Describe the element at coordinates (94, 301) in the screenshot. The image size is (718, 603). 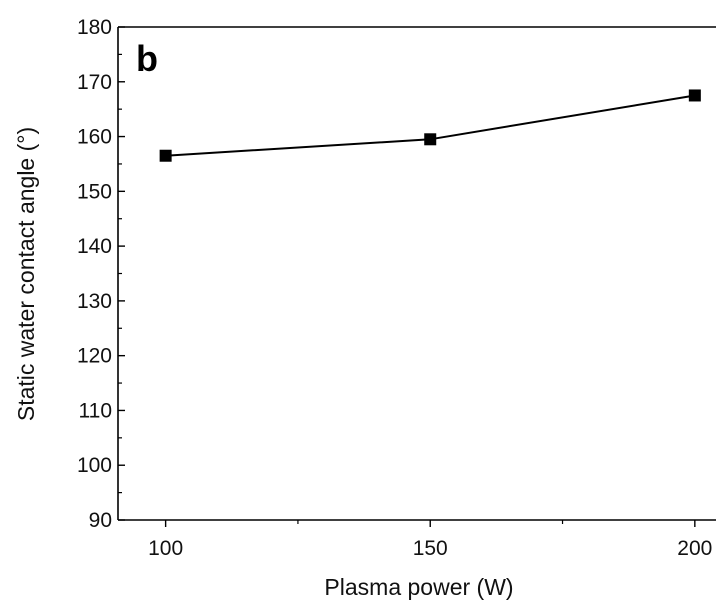
I see `y-tick-label: 130` at that location.